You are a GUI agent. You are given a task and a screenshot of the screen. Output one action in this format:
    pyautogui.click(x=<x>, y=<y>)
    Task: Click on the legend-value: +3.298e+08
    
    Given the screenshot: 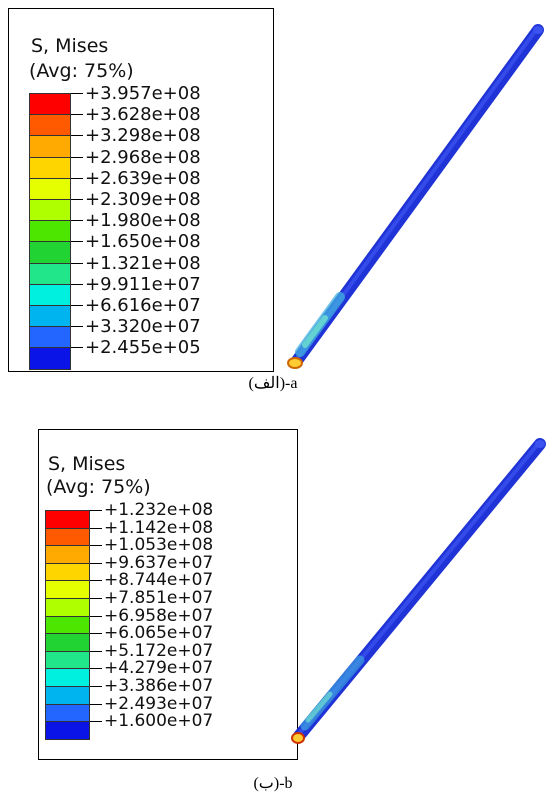 What is the action you would take?
    pyautogui.click(x=143, y=136)
    